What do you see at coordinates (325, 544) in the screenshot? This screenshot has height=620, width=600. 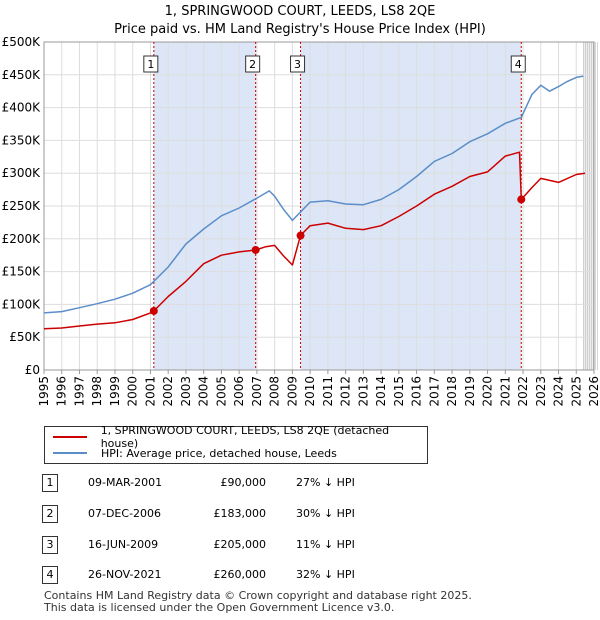 I see `sale-hpi-delta: 11% ↓ HPI` at bounding box center [325, 544].